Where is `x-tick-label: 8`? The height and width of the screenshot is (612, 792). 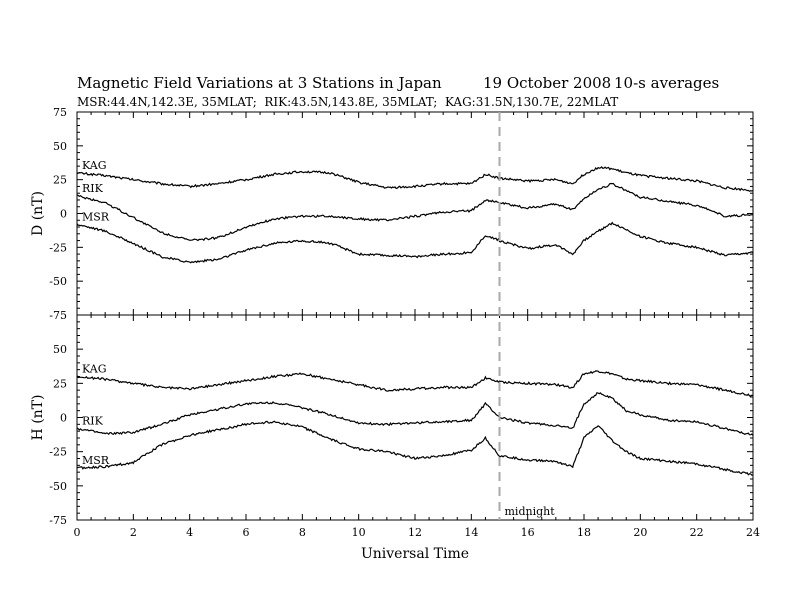 x-tick-label: 8 is located at coordinates (302, 532).